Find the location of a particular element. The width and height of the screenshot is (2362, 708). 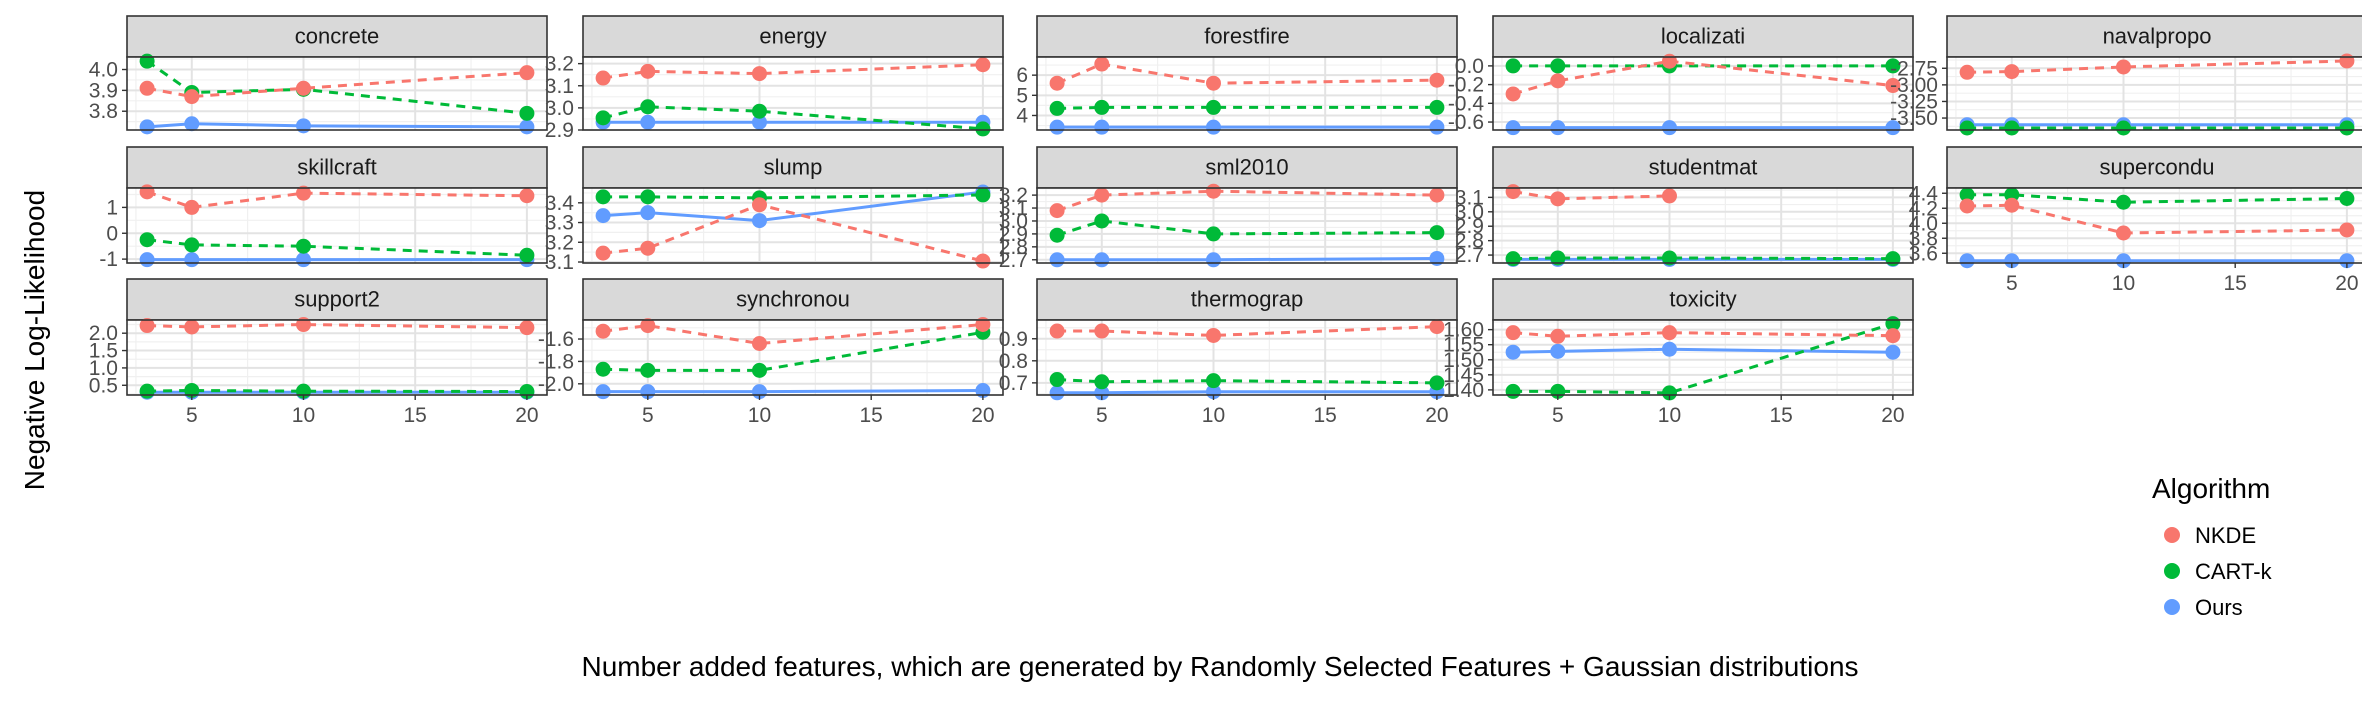

panel-title: studentmat is located at coordinates (1703, 167).